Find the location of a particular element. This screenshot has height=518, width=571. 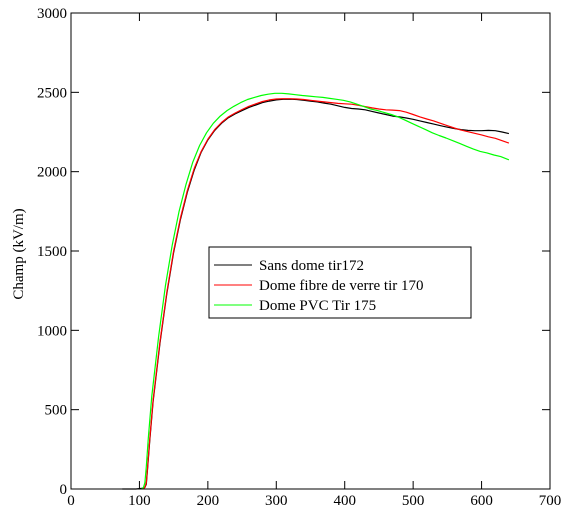

y-tick-label: 3000 is located at coordinates (52, 14).